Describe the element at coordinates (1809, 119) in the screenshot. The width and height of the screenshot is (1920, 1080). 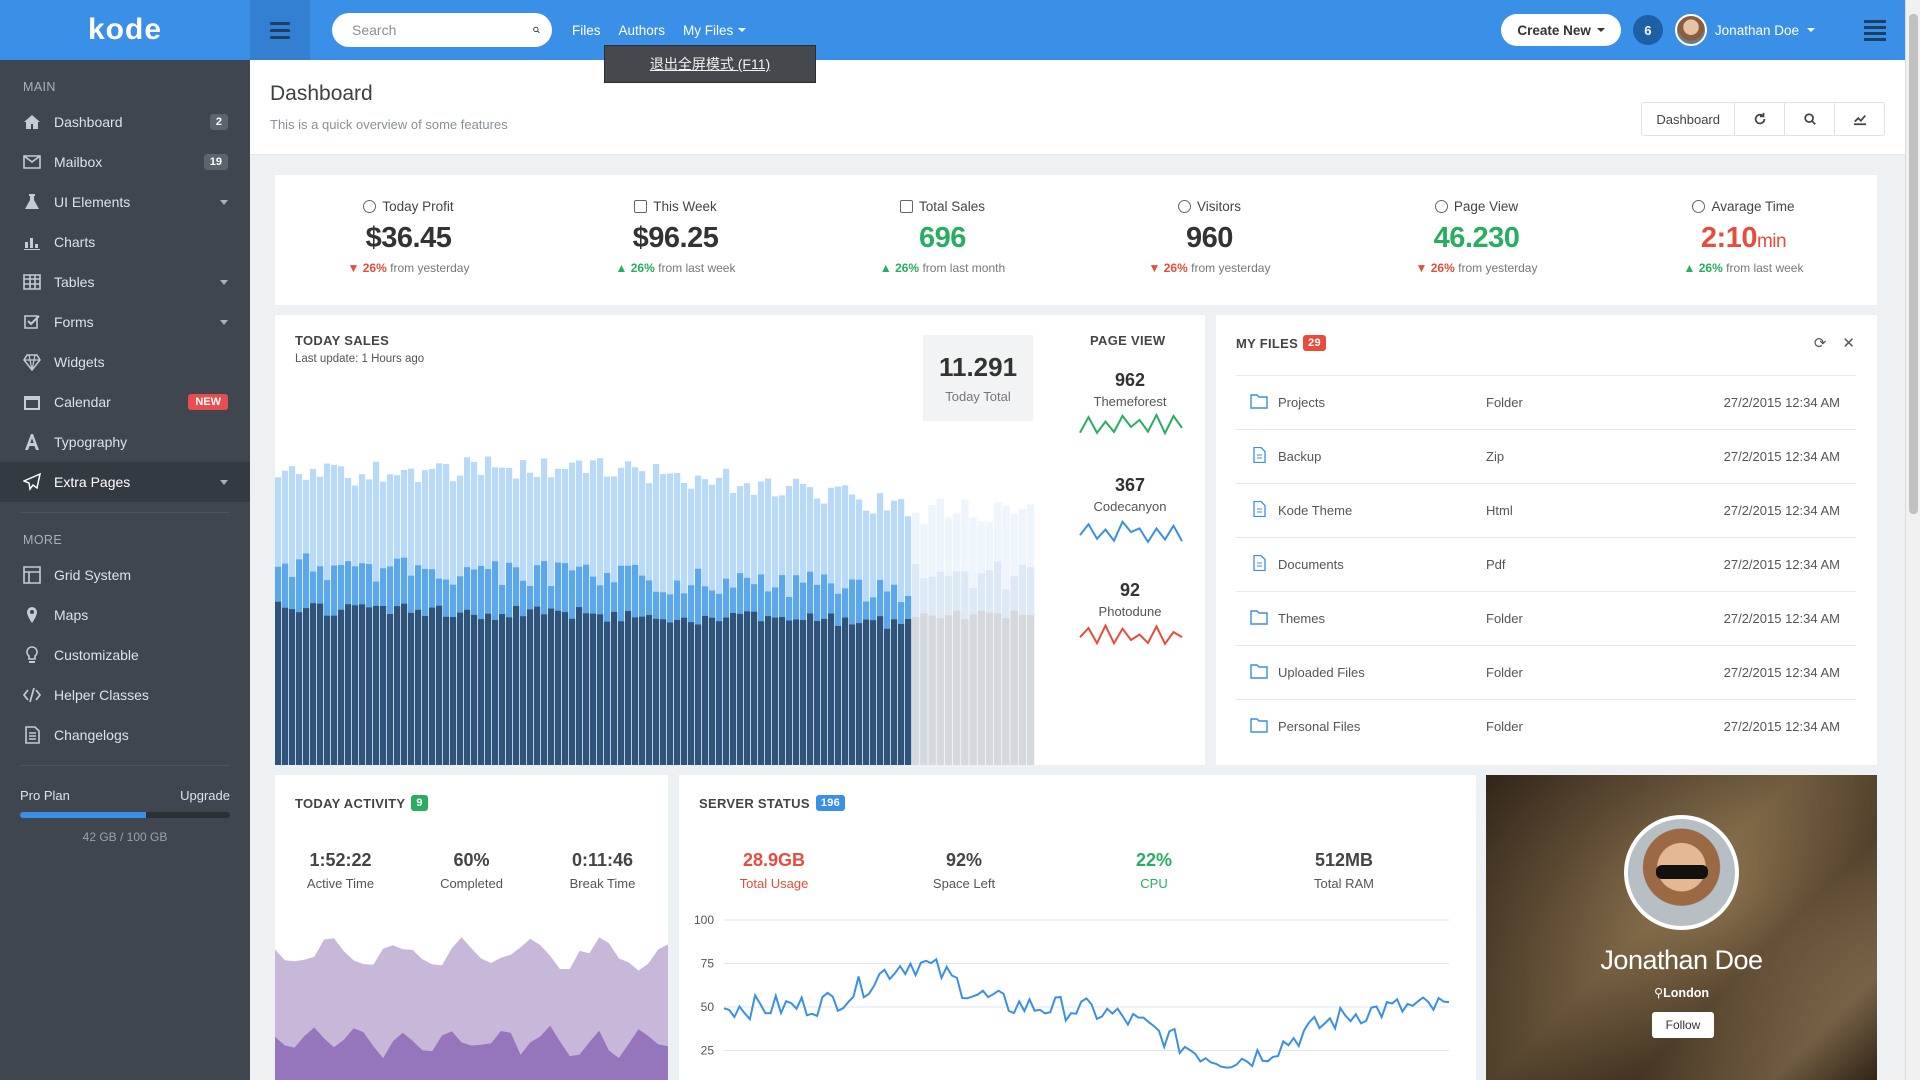
I see `search-button` at that location.